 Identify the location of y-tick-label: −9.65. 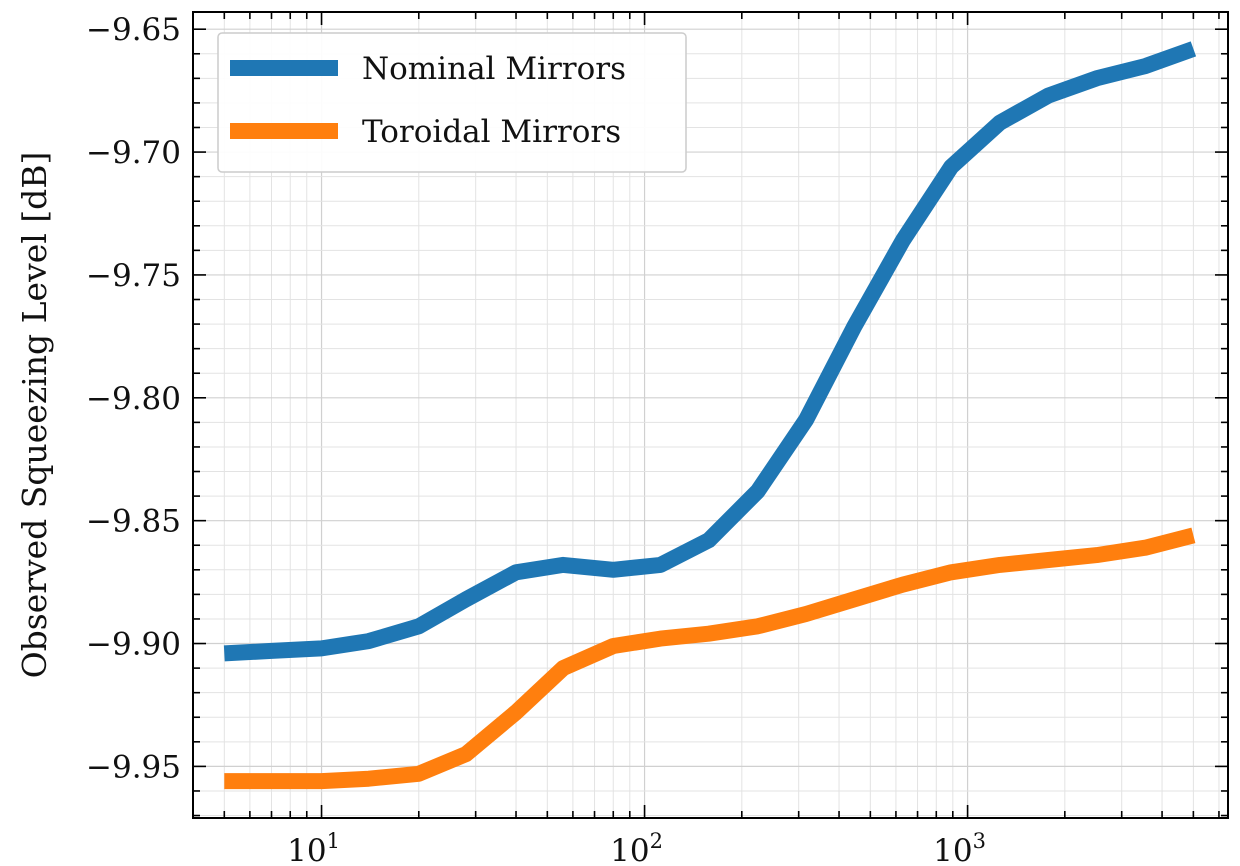
(133, 30).